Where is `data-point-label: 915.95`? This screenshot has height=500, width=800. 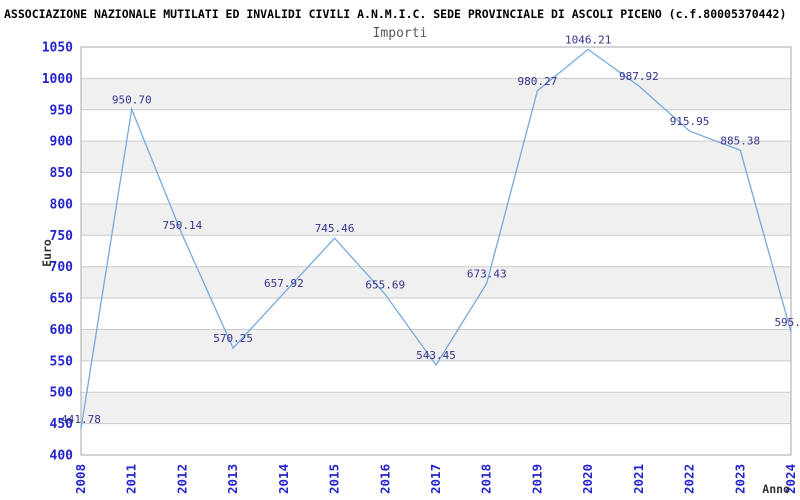 data-point-label: 915.95 is located at coordinates (690, 121).